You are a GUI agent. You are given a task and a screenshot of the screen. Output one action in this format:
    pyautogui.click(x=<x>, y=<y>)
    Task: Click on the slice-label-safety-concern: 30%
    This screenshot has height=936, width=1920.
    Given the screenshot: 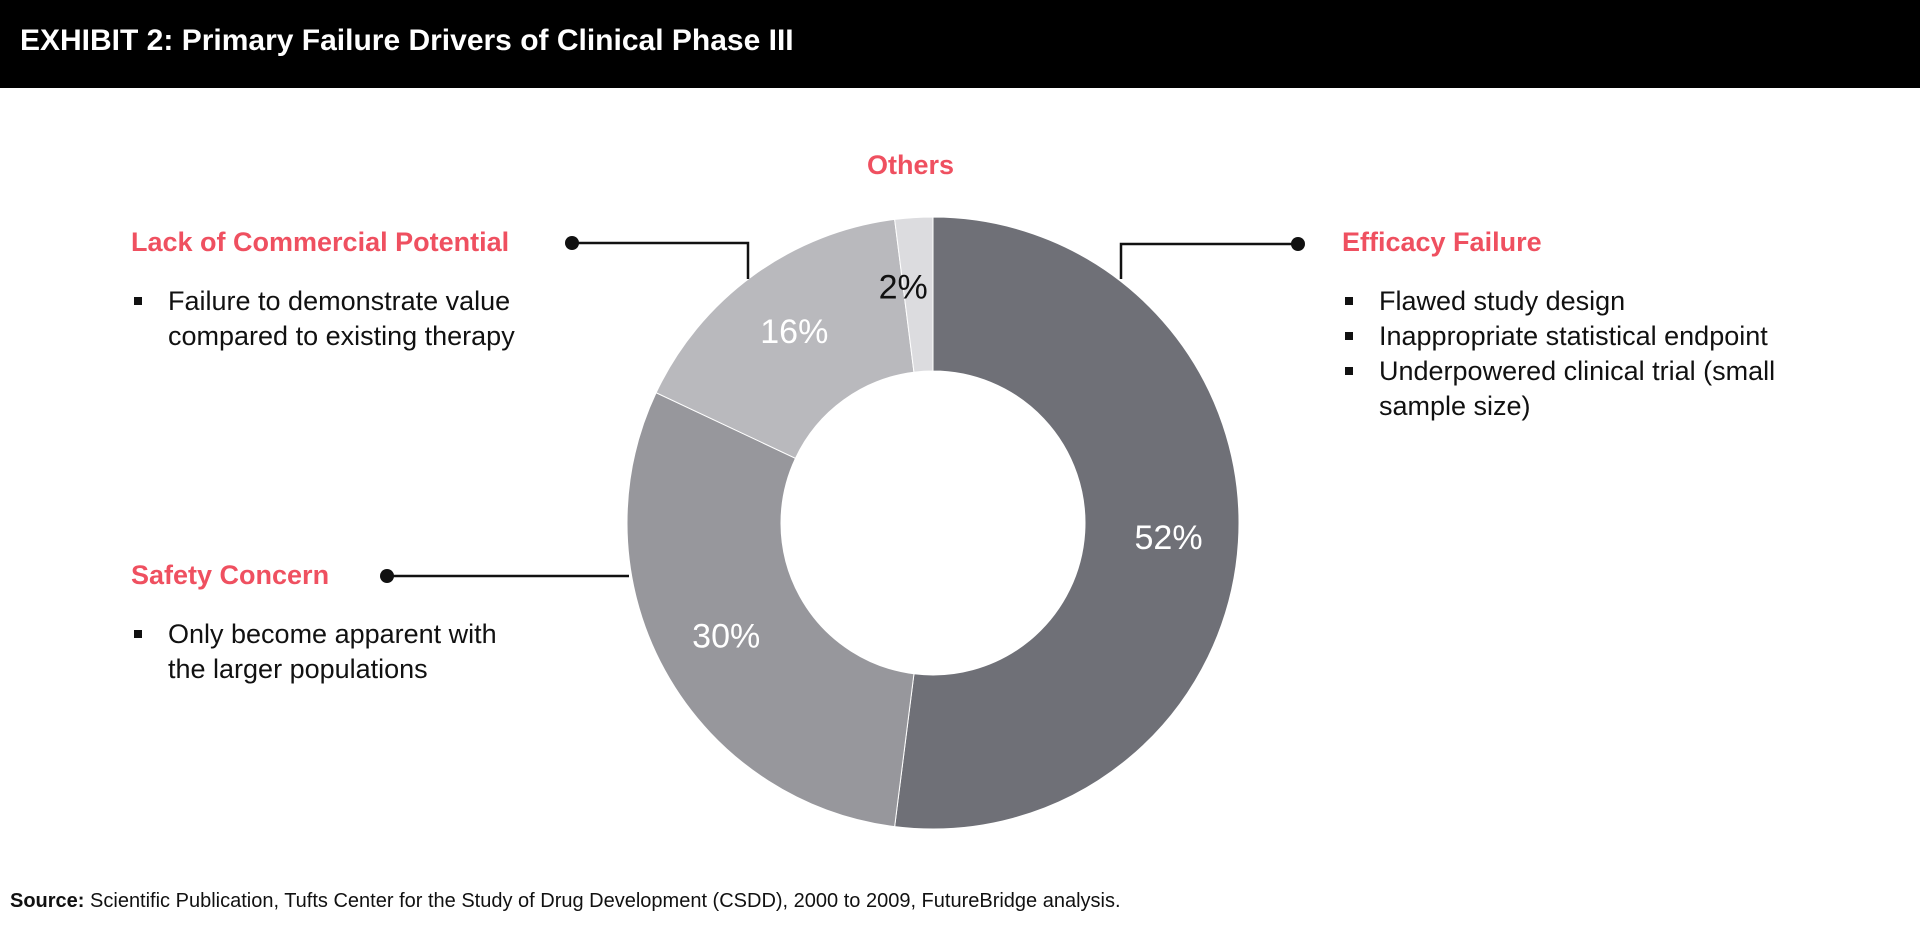 What is the action you would take?
    pyautogui.click(x=726, y=637)
    